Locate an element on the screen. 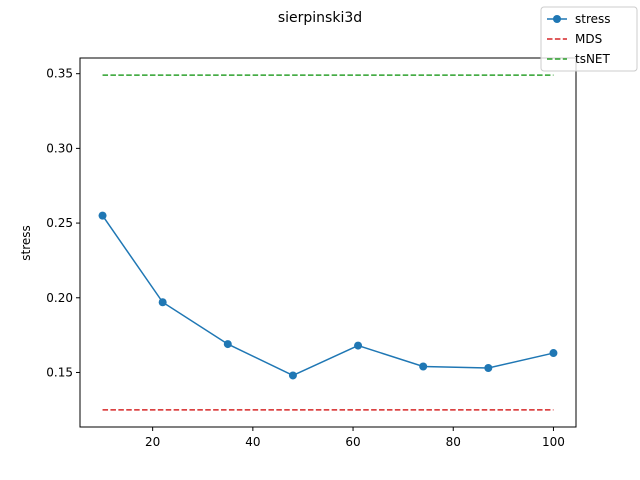  y-tick-label: 0.20 is located at coordinates (59, 298).